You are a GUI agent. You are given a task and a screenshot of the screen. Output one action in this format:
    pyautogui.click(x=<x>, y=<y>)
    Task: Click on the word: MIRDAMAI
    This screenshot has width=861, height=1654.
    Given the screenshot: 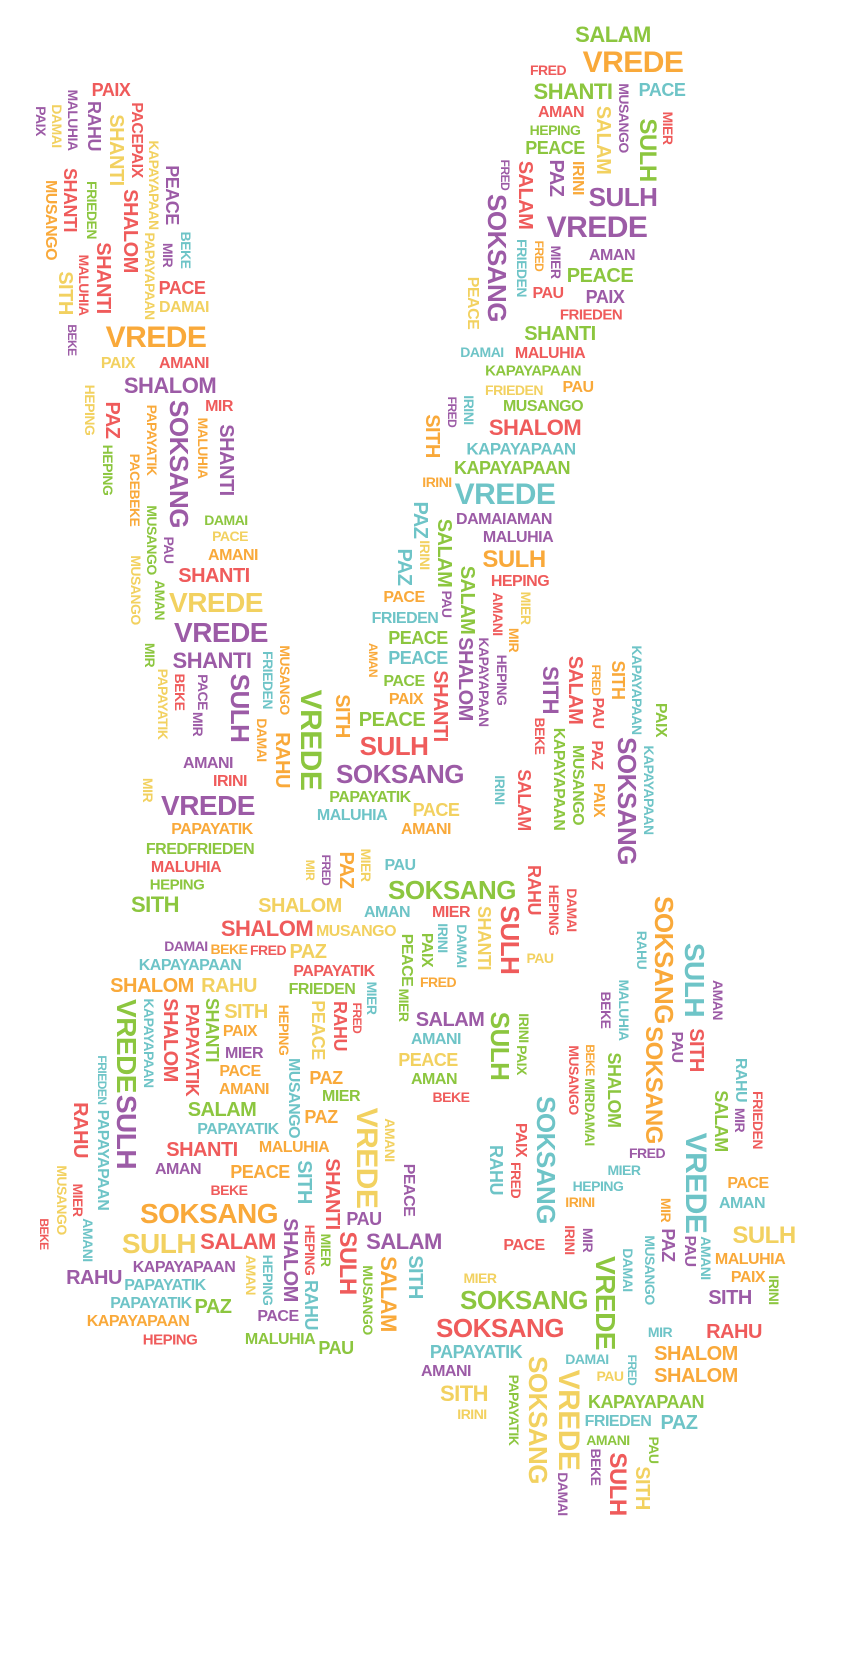 What is the action you would take?
    pyautogui.click(x=590, y=1112)
    